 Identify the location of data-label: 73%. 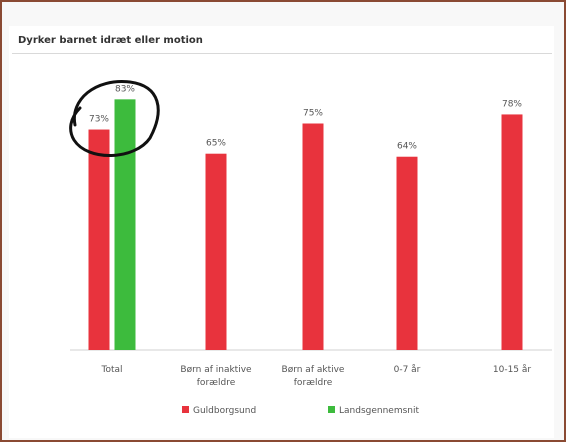
(99, 120).